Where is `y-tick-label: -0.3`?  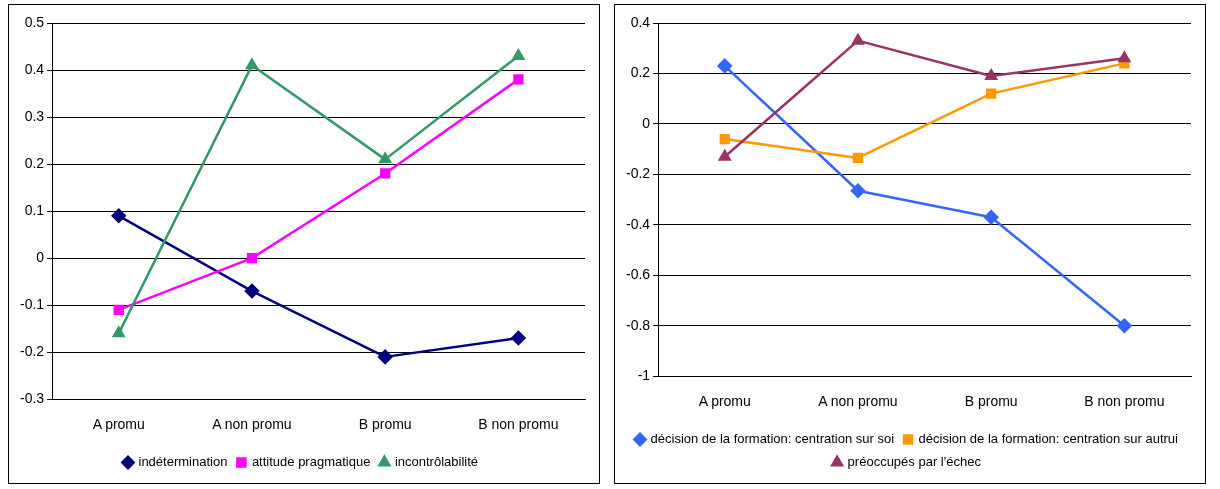 y-tick-label: -0.3 is located at coordinates (32, 398).